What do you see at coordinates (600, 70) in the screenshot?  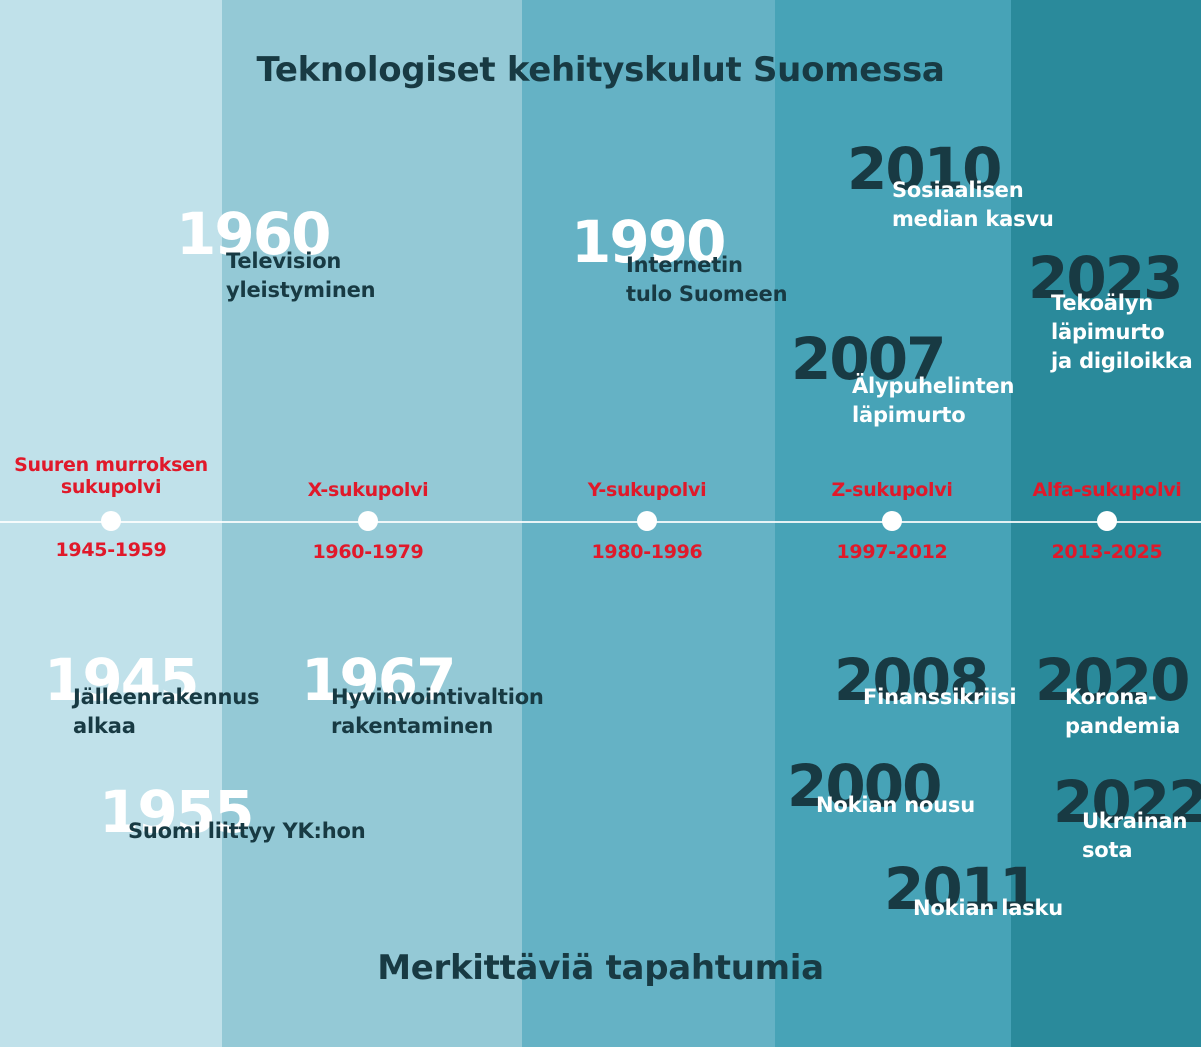 I see `page-title: Teknologiset kehityskulut Suomessa` at bounding box center [600, 70].